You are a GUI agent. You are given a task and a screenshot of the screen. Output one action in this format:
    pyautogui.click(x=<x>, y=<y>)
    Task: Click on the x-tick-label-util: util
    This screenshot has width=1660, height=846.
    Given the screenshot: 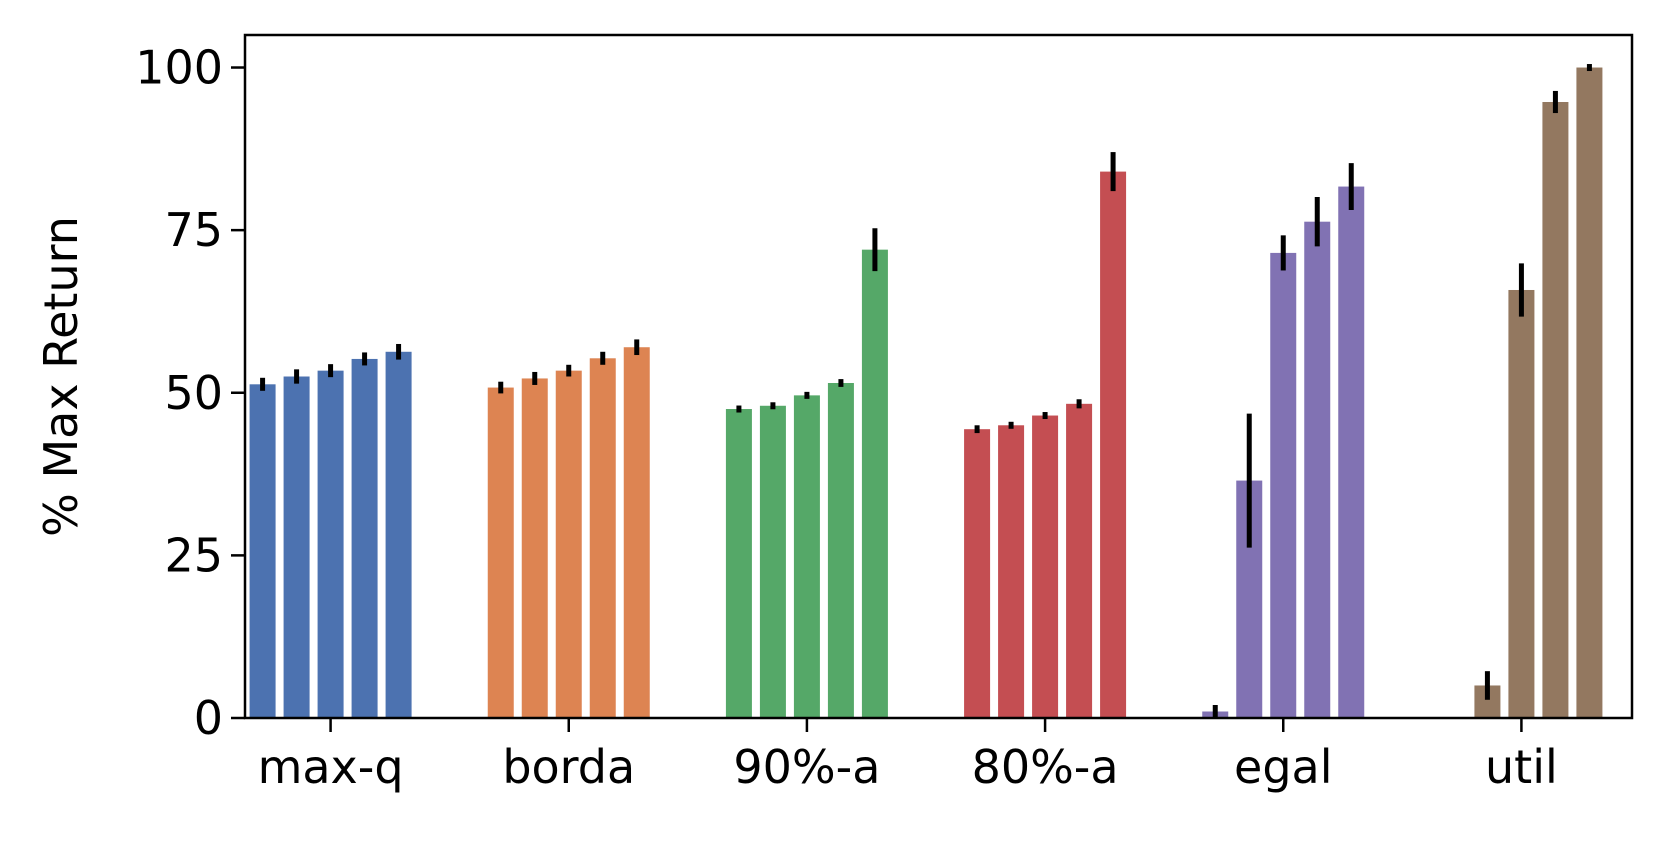 What is the action you would take?
    pyautogui.click(x=1521, y=767)
    